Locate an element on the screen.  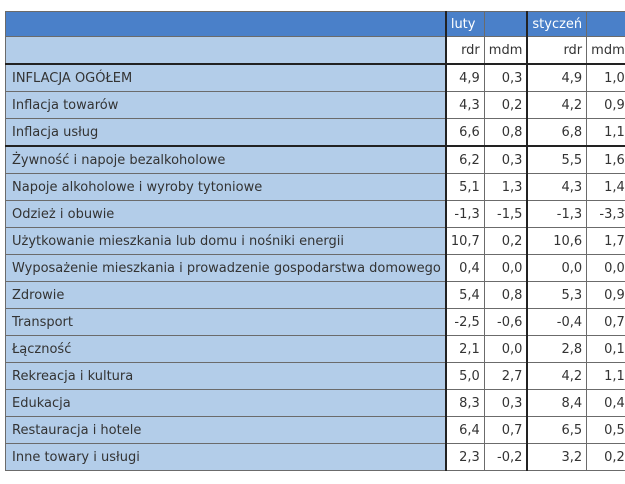
row-label: Inne towary i usługi is located at coordinates (225, 457).